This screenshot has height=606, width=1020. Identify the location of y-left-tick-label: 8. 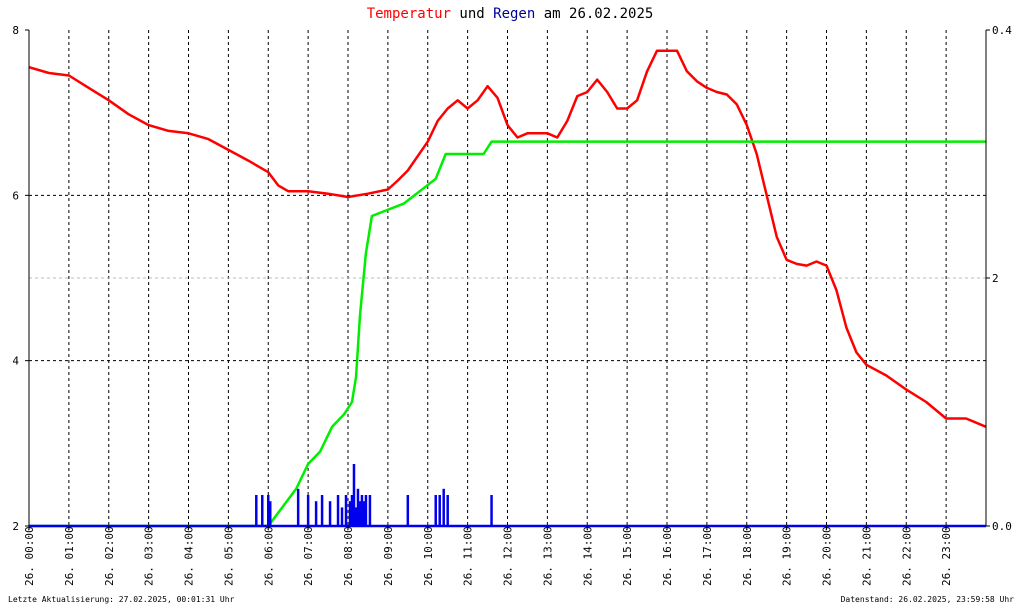
(15, 30).